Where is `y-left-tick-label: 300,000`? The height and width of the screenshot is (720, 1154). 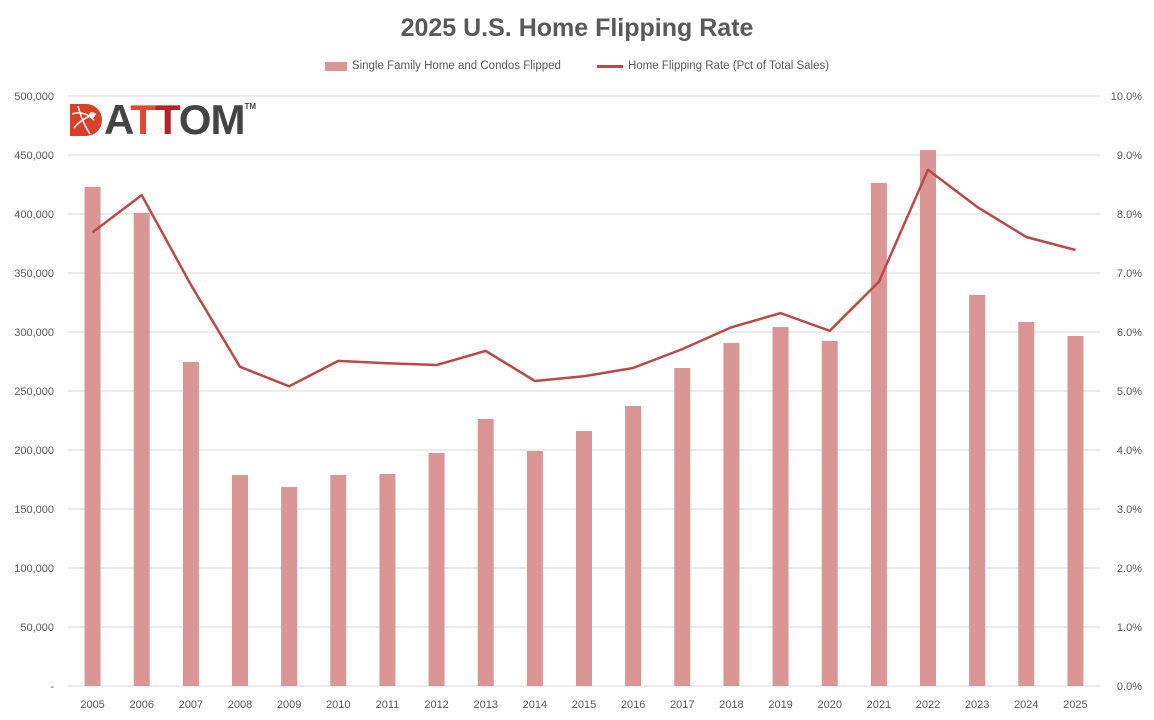 y-left-tick-label: 300,000 is located at coordinates (34, 333).